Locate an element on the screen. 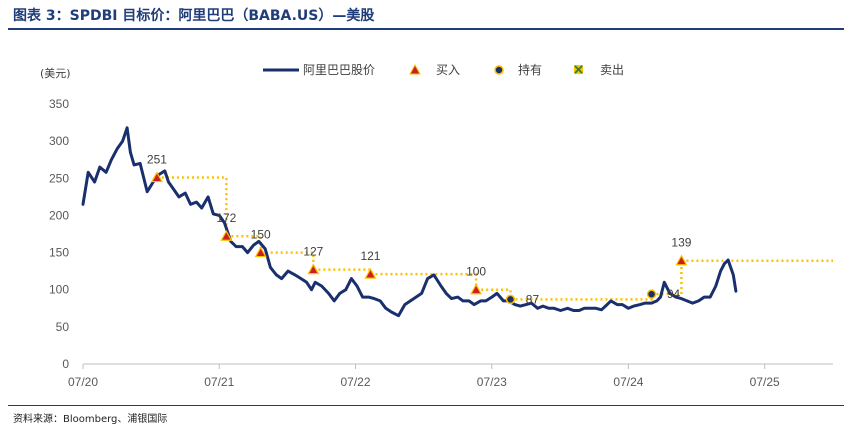 This screenshot has width=849, height=434. x-axis: 07/20 07/21 07/22 07/23 07/24 07/25 is located at coordinates (450, 376).